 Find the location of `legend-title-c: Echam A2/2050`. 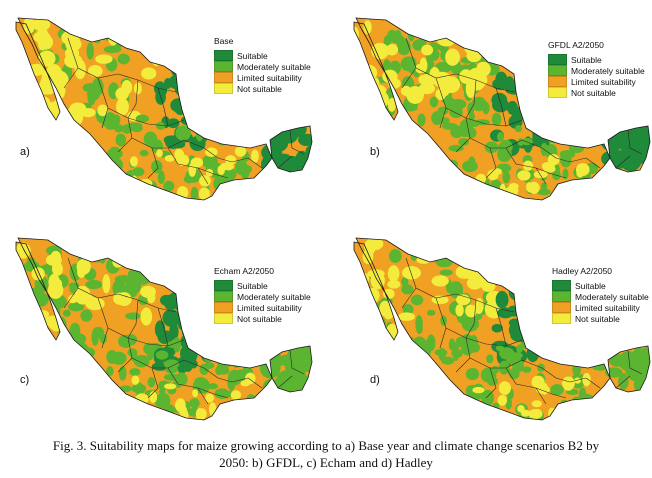

legend-title-c: Echam A2/2050 is located at coordinates (244, 271).